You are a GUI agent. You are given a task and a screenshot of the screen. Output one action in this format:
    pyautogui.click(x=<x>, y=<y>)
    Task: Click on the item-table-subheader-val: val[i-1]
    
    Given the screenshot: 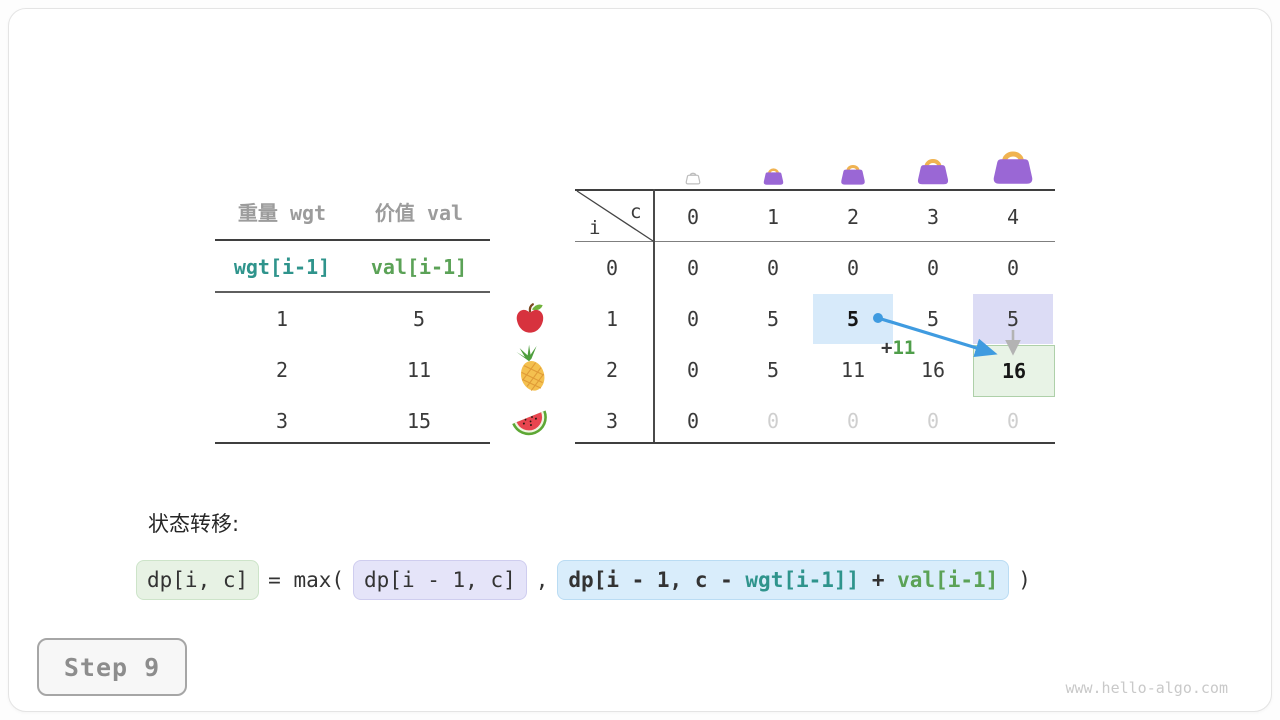 What is the action you would take?
    pyautogui.click(x=419, y=267)
    